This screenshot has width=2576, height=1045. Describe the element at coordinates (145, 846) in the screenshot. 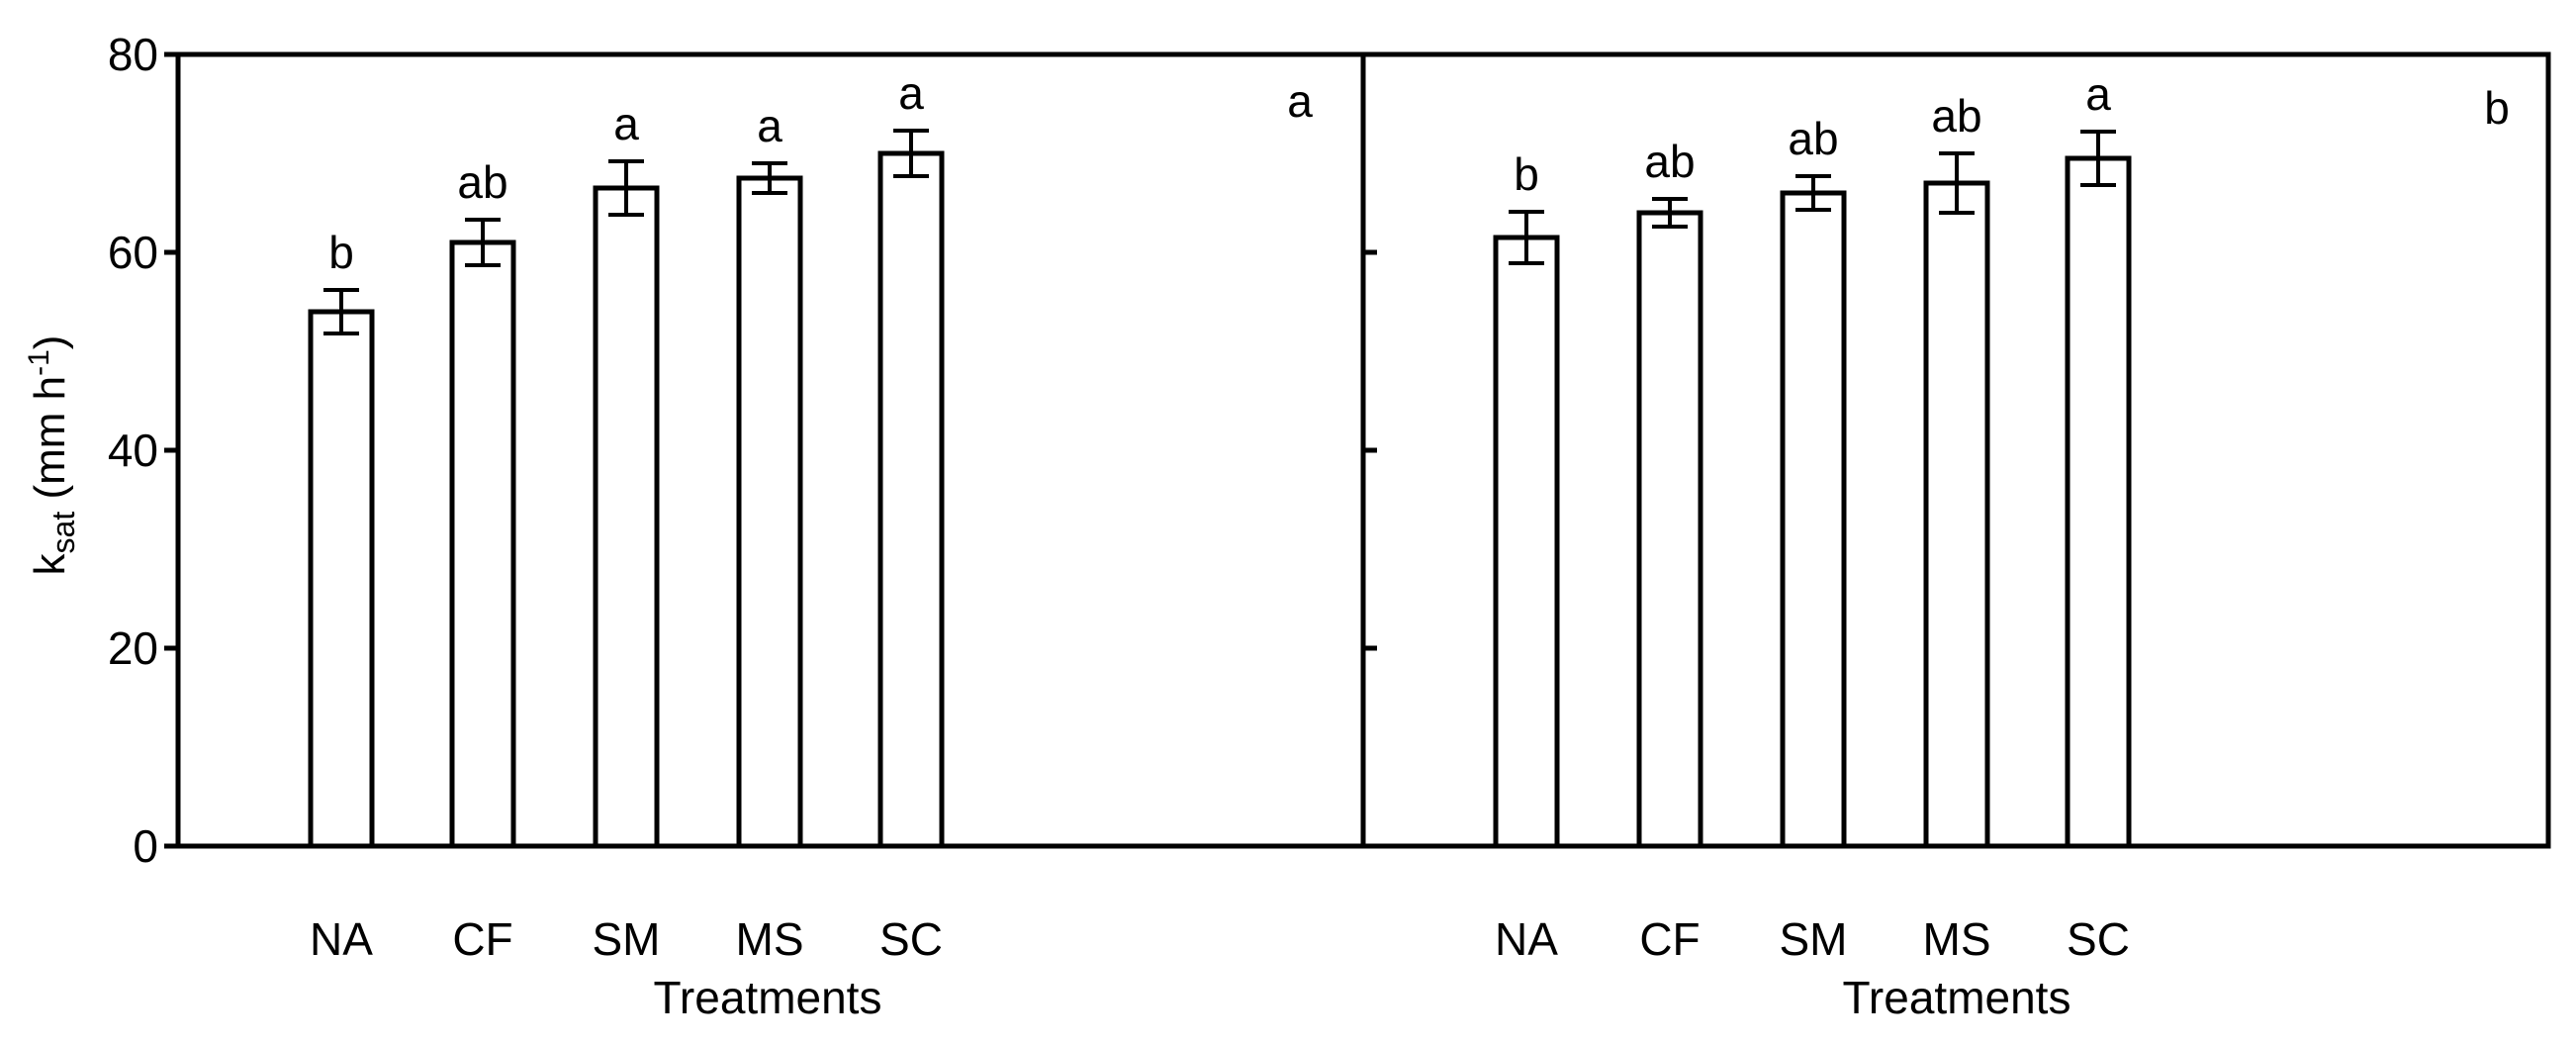

I see `y-tick-label: 0` at that location.